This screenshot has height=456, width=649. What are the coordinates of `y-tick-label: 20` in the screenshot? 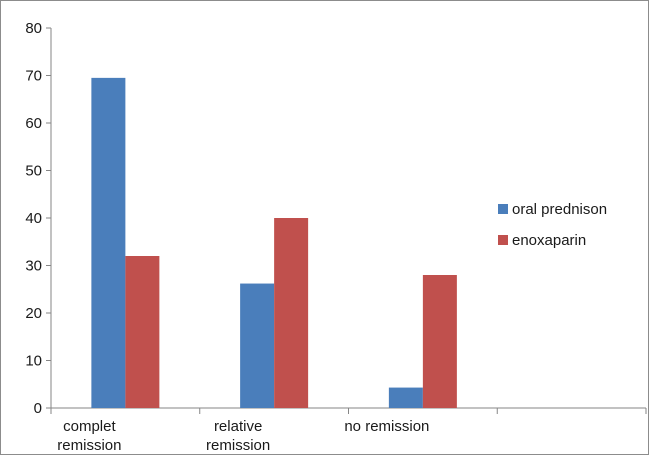 It's located at (33, 313).